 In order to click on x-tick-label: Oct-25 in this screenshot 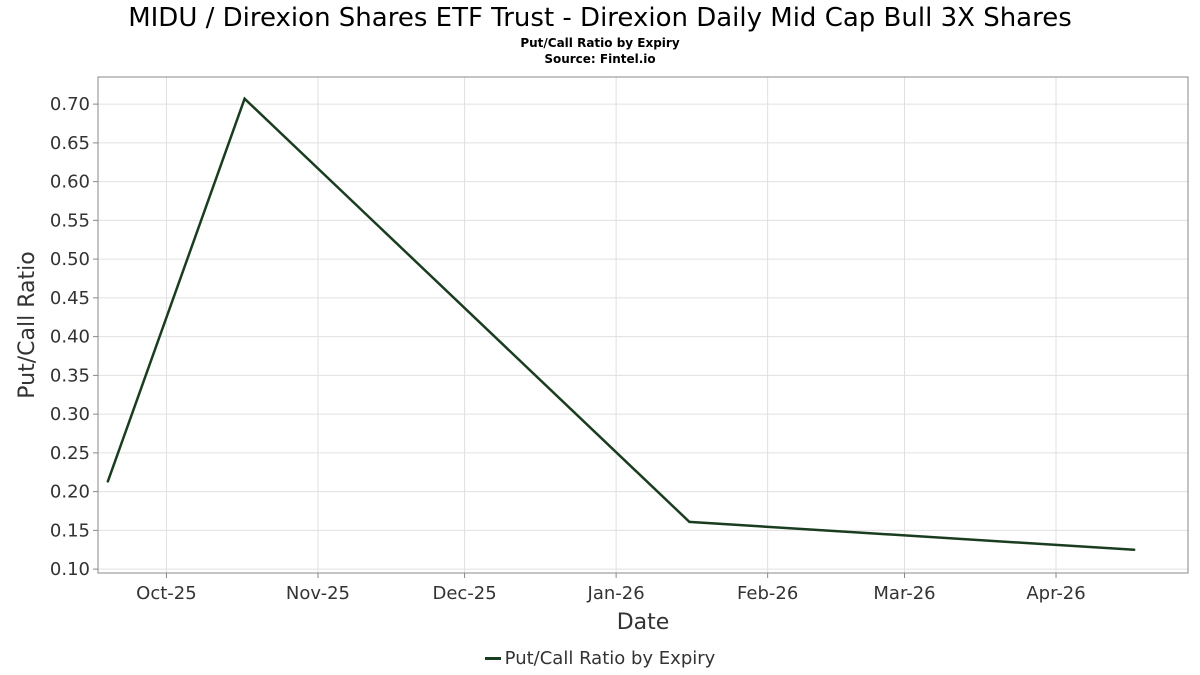, I will do `click(166, 593)`.